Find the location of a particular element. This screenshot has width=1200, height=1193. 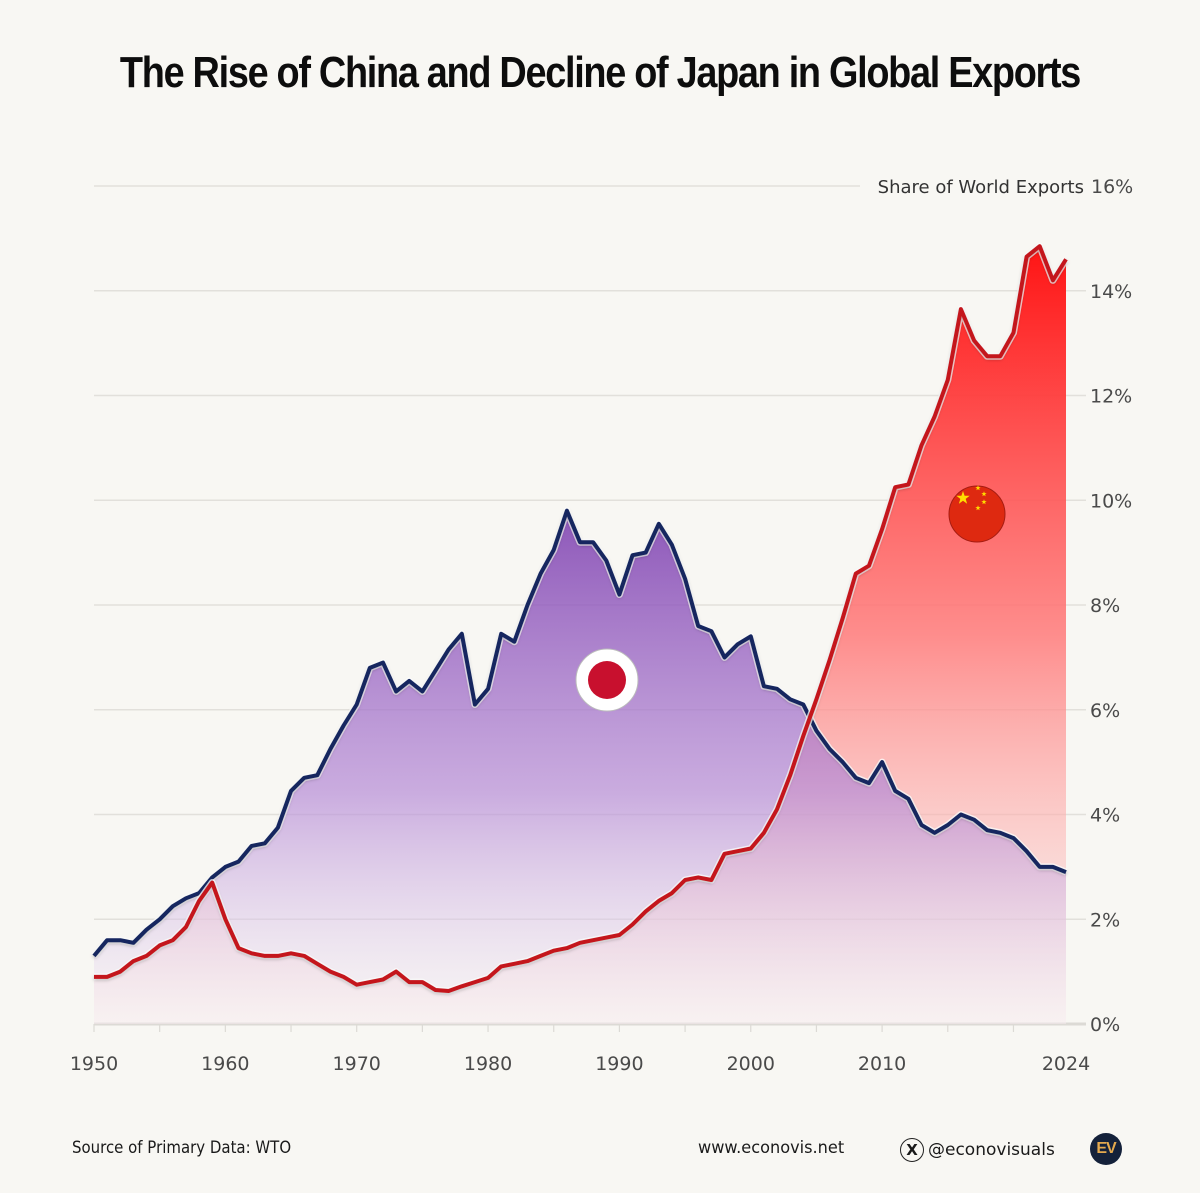

x-tick-label: 1960 is located at coordinates (225, 1064).